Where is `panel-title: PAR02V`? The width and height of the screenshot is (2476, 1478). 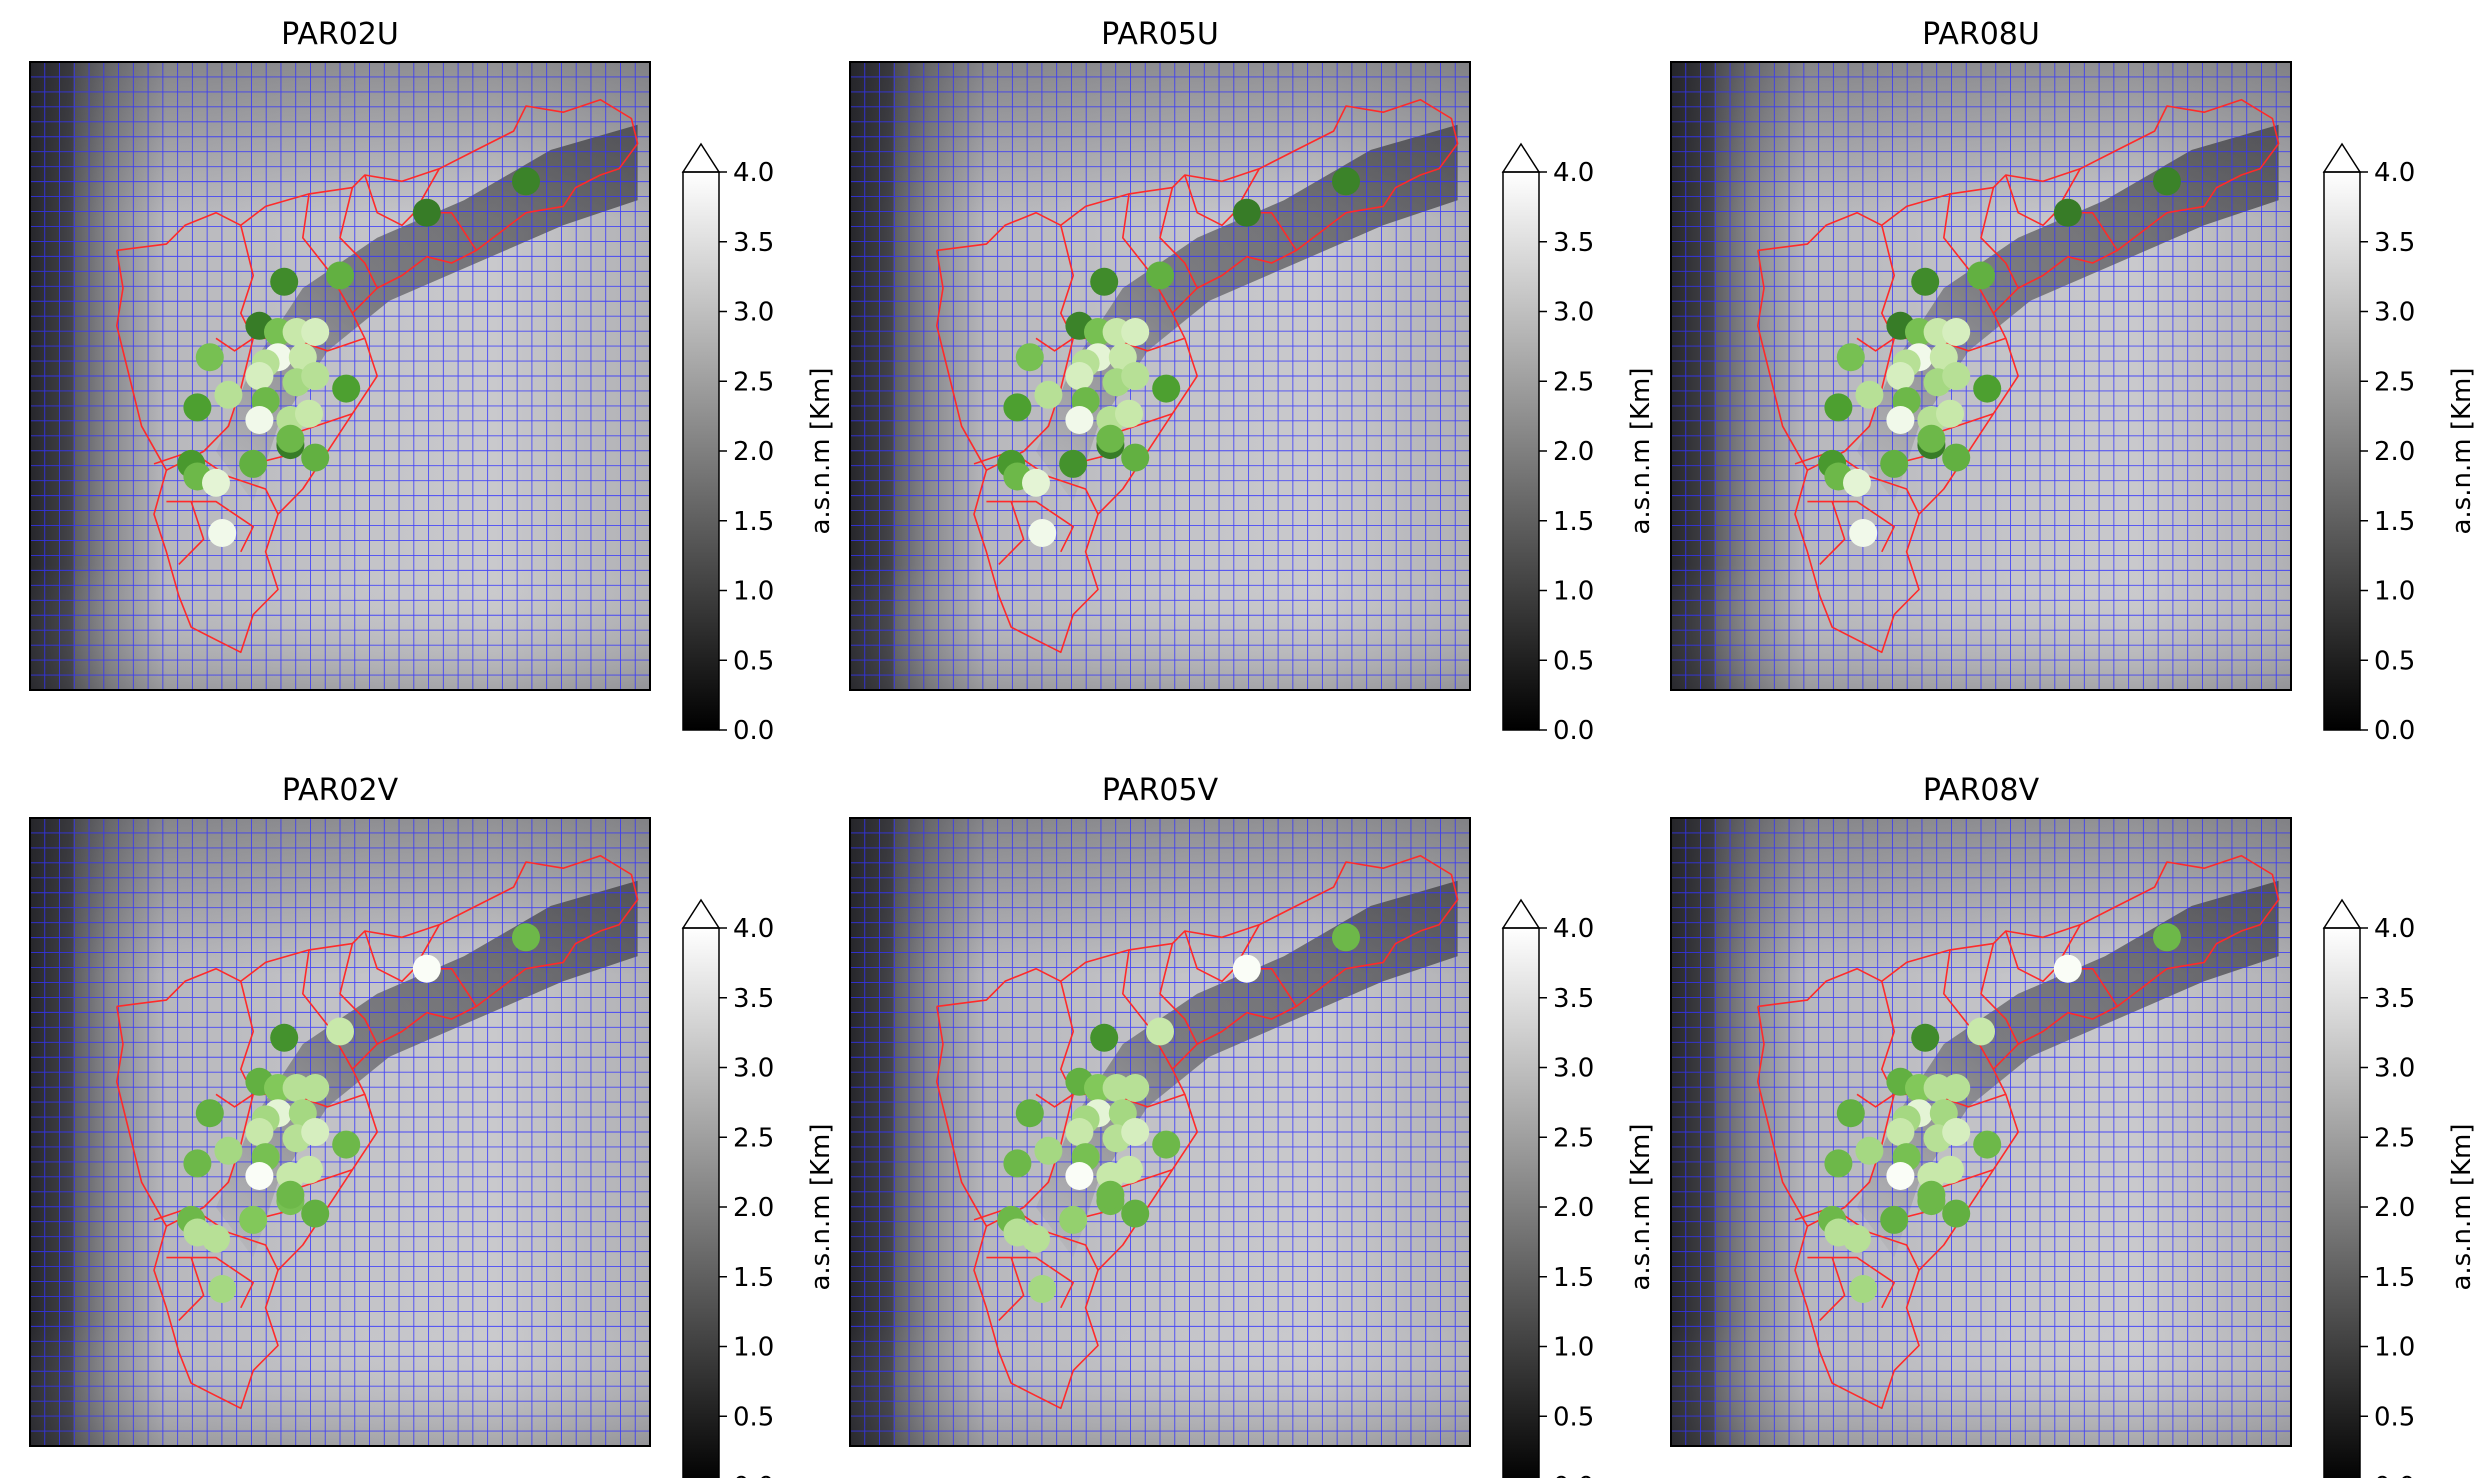
panel-title: PAR02V is located at coordinates (340, 790).